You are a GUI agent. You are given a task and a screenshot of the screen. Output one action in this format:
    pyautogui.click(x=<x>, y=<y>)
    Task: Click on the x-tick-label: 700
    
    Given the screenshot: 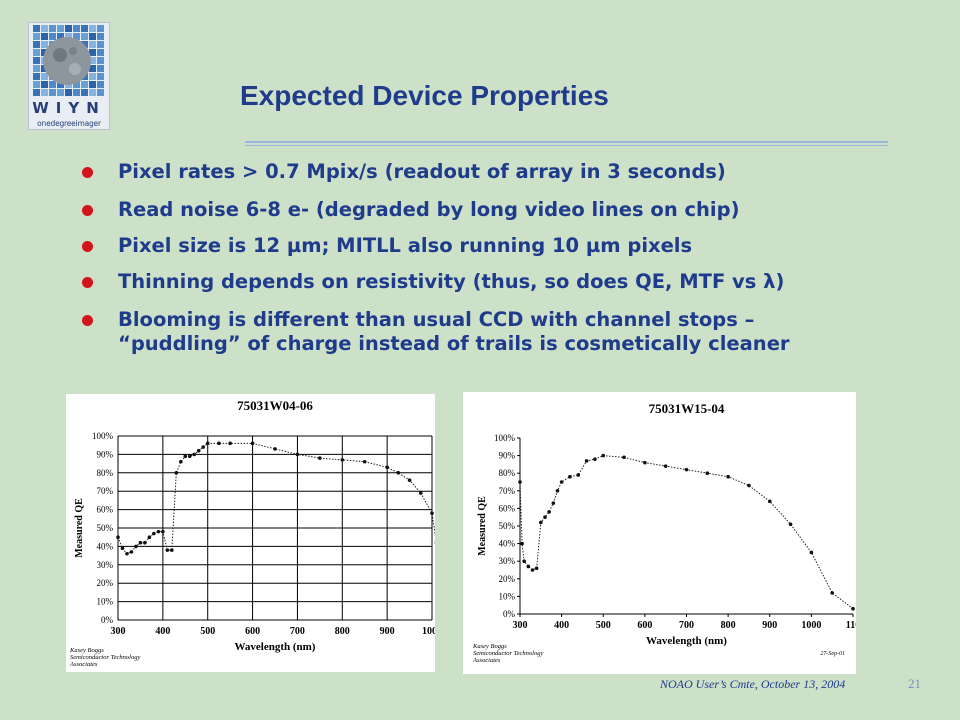 What is the action you would take?
    pyautogui.click(x=297, y=631)
    